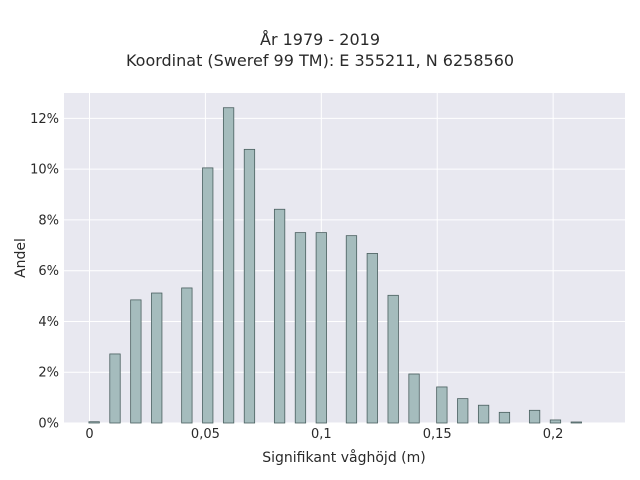 The height and width of the screenshot is (480, 640). I want to click on x-tick-label: 0,15, so click(437, 434).